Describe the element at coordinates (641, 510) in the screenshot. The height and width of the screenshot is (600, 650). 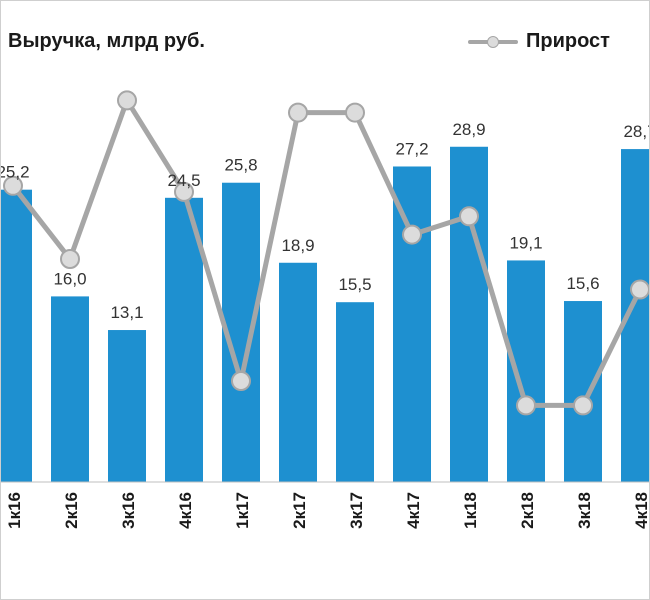
I see `x-tick-label: 4к18` at that location.